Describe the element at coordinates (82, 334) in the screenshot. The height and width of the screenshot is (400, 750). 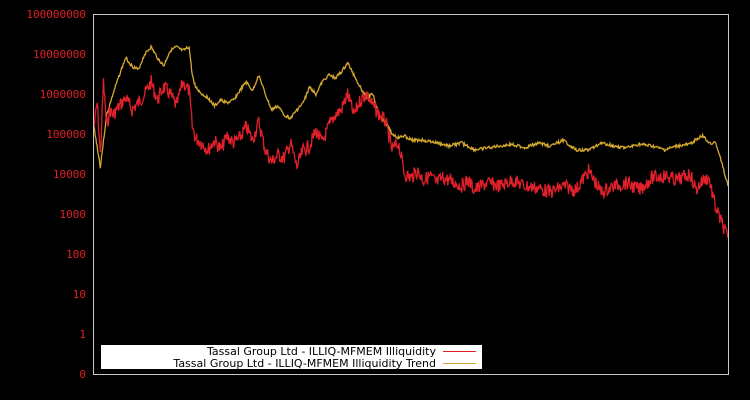
I see `y-tick-label: 1` at that location.